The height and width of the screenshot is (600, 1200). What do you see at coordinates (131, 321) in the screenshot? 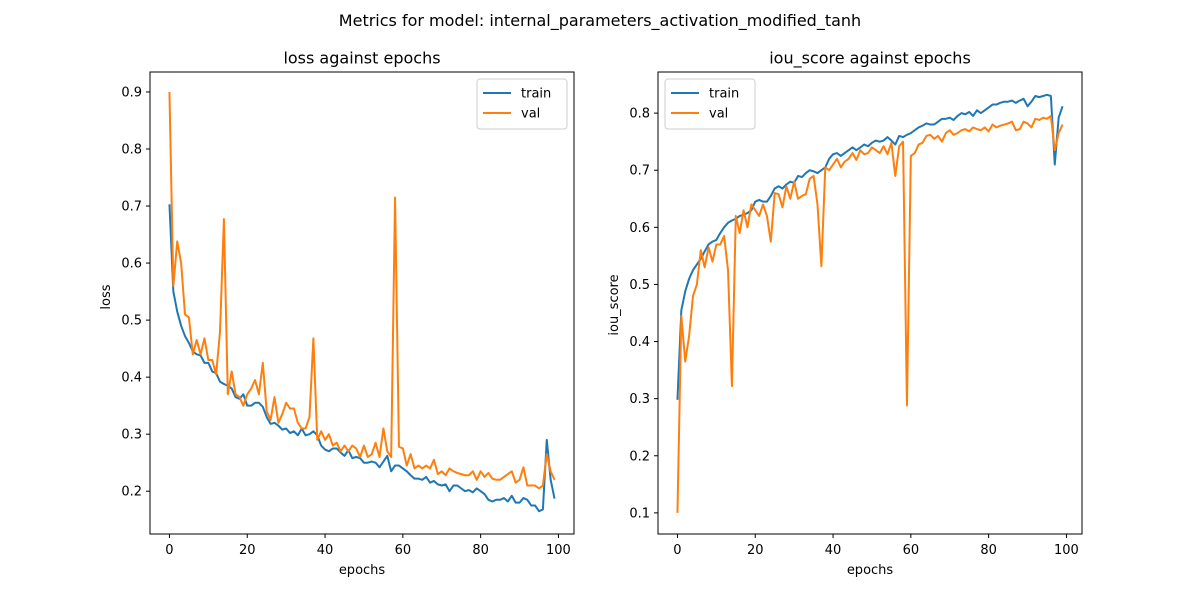
I see `loss-y-tick-label: 0.5` at bounding box center [131, 321].